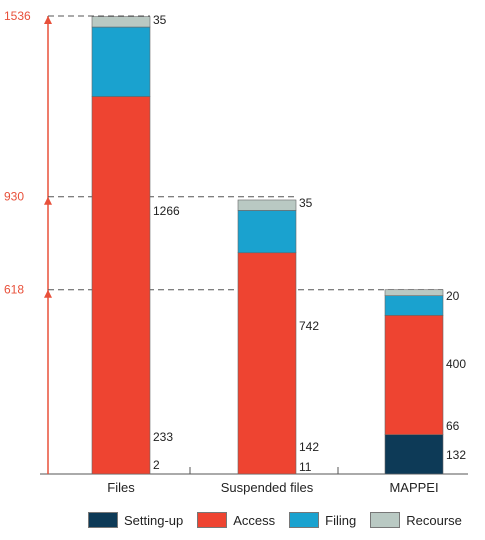 The width and height of the screenshot is (485, 540). What do you see at coordinates (14, 290) in the screenshot?
I see `y-marker-label: 618` at bounding box center [14, 290].